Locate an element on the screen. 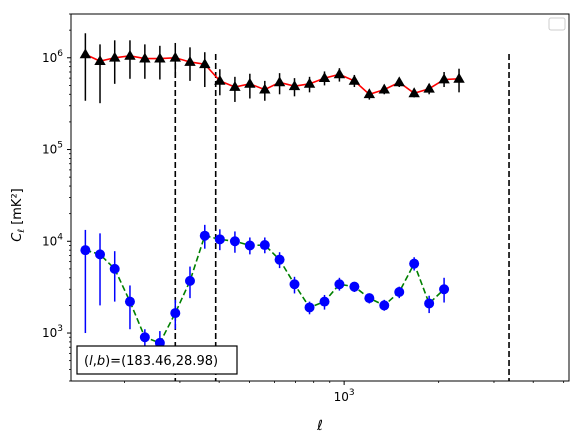 This screenshot has width=580, height=445. y-tick-label: 10⁴ is located at coordinates (52, 240).